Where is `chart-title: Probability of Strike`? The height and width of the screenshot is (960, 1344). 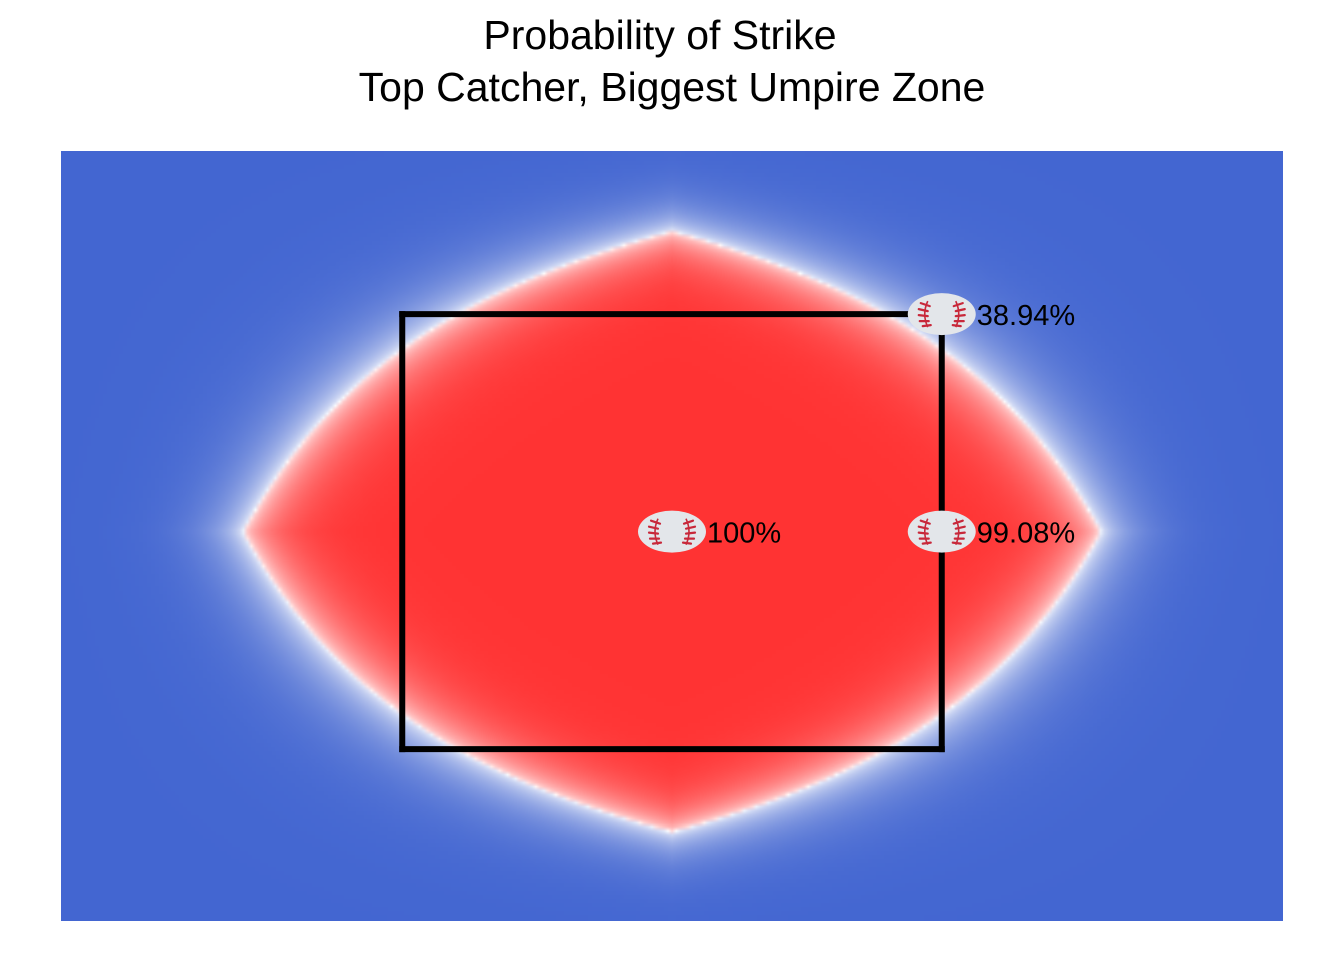 chart-title: Probability of Strike is located at coordinates (660, 35).